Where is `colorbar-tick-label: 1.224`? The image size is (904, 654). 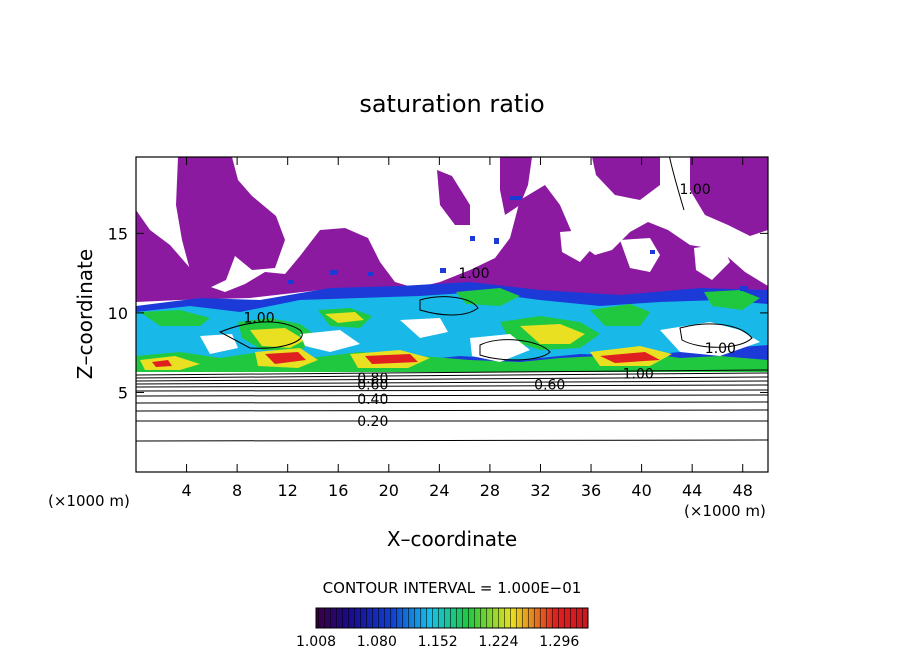
colorbar-tick-label: 1.224 is located at coordinates (498, 642).